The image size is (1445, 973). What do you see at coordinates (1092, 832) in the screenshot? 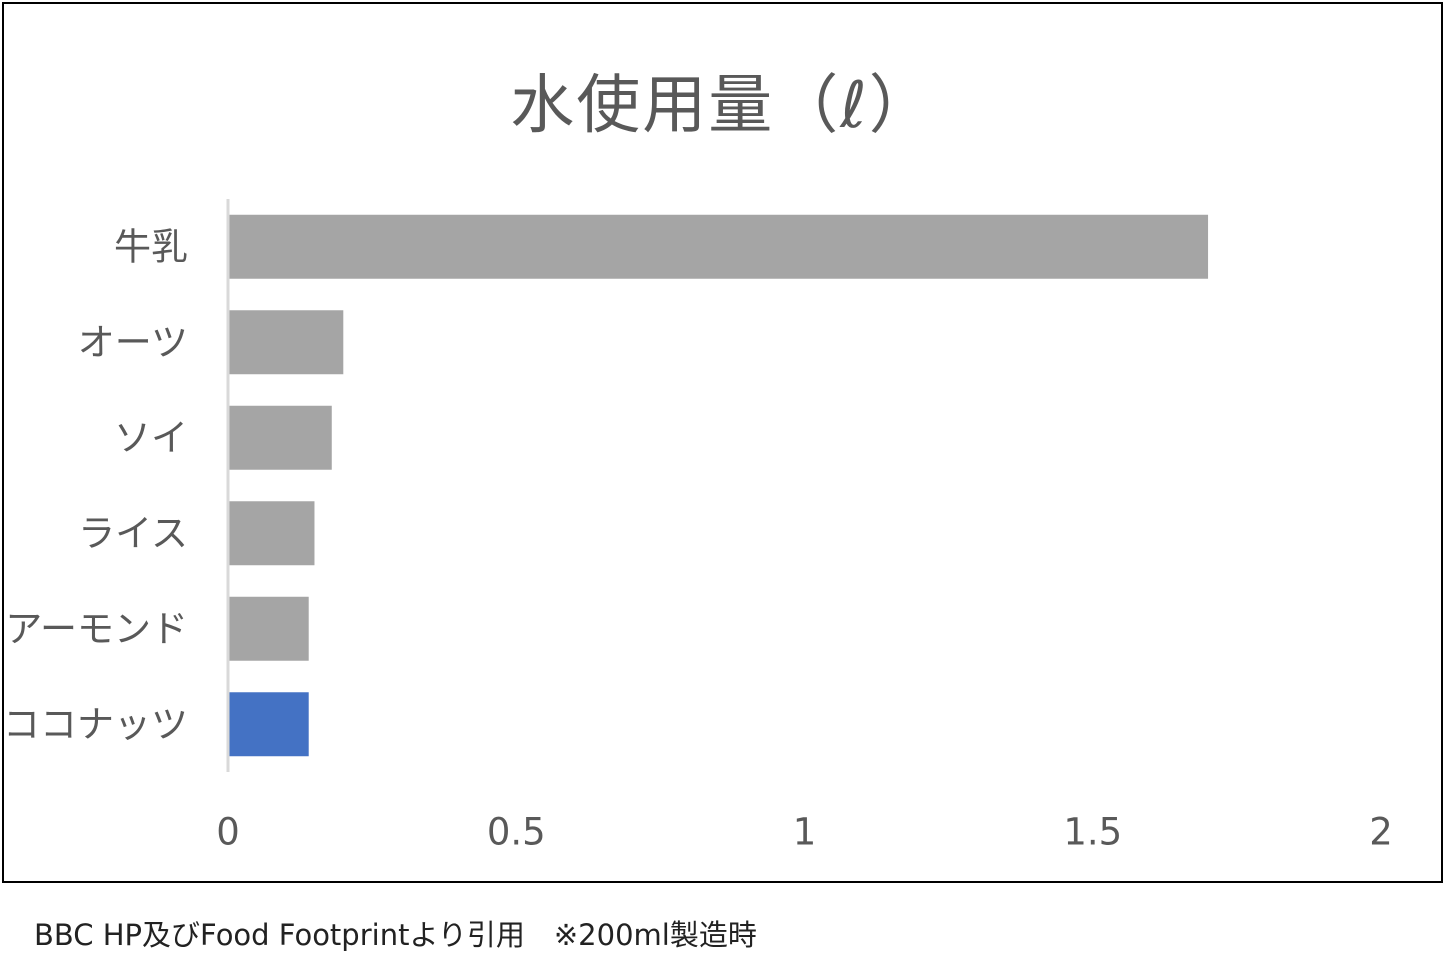
I see `x-tick-label-3: 1.5` at bounding box center [1092, 832].